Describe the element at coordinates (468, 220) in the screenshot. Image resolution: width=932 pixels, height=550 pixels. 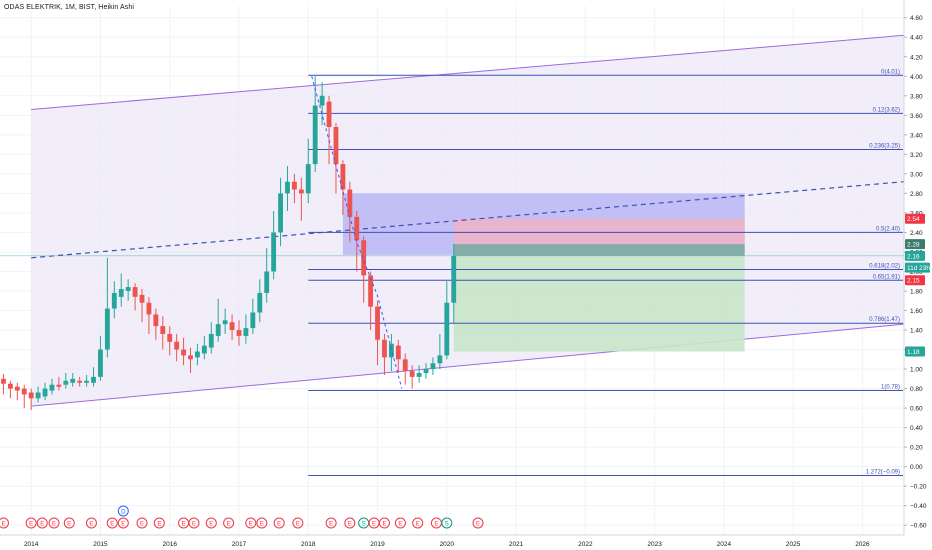
I see `median-dashed-line` at that location.